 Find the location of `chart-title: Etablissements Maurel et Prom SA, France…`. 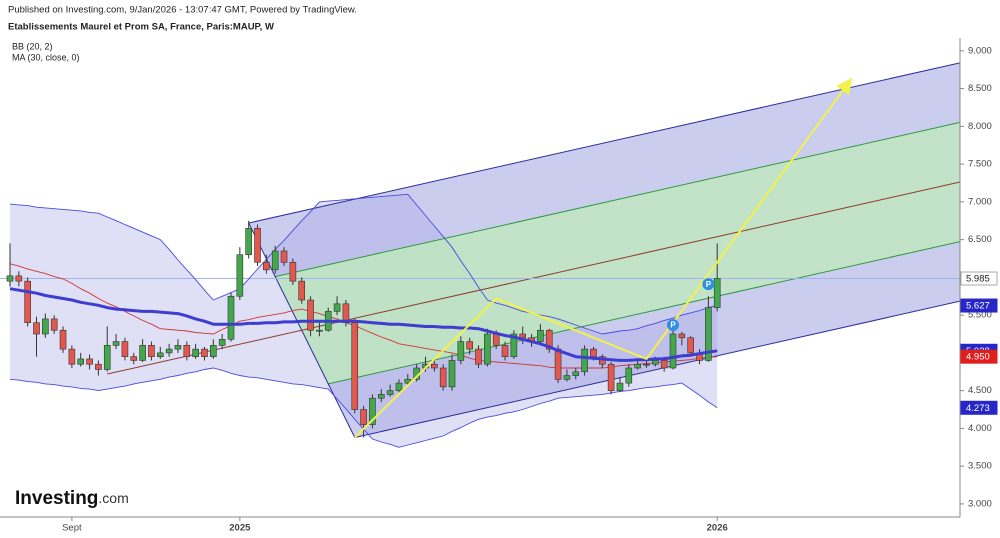

chart-title: Etablissements Maurel et Prom SA, France… is located at coordinates (141, 27).